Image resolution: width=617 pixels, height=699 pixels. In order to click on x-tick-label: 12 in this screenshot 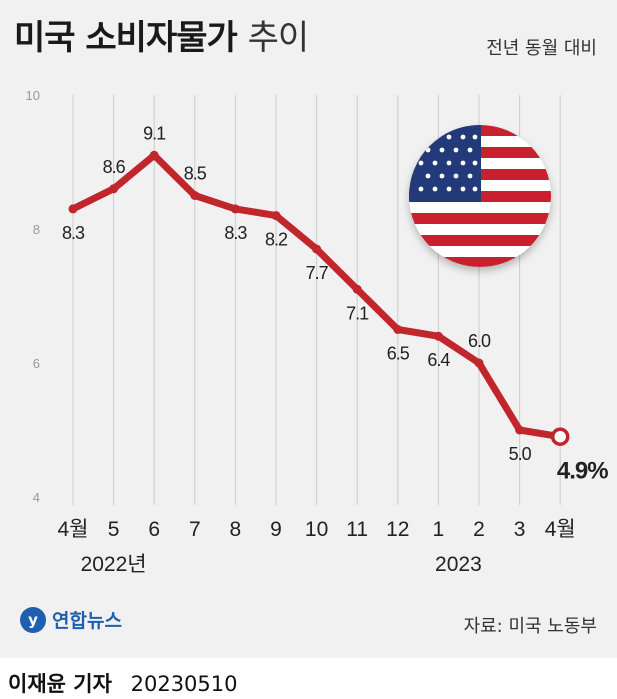, I will do `click(397, 529)`.